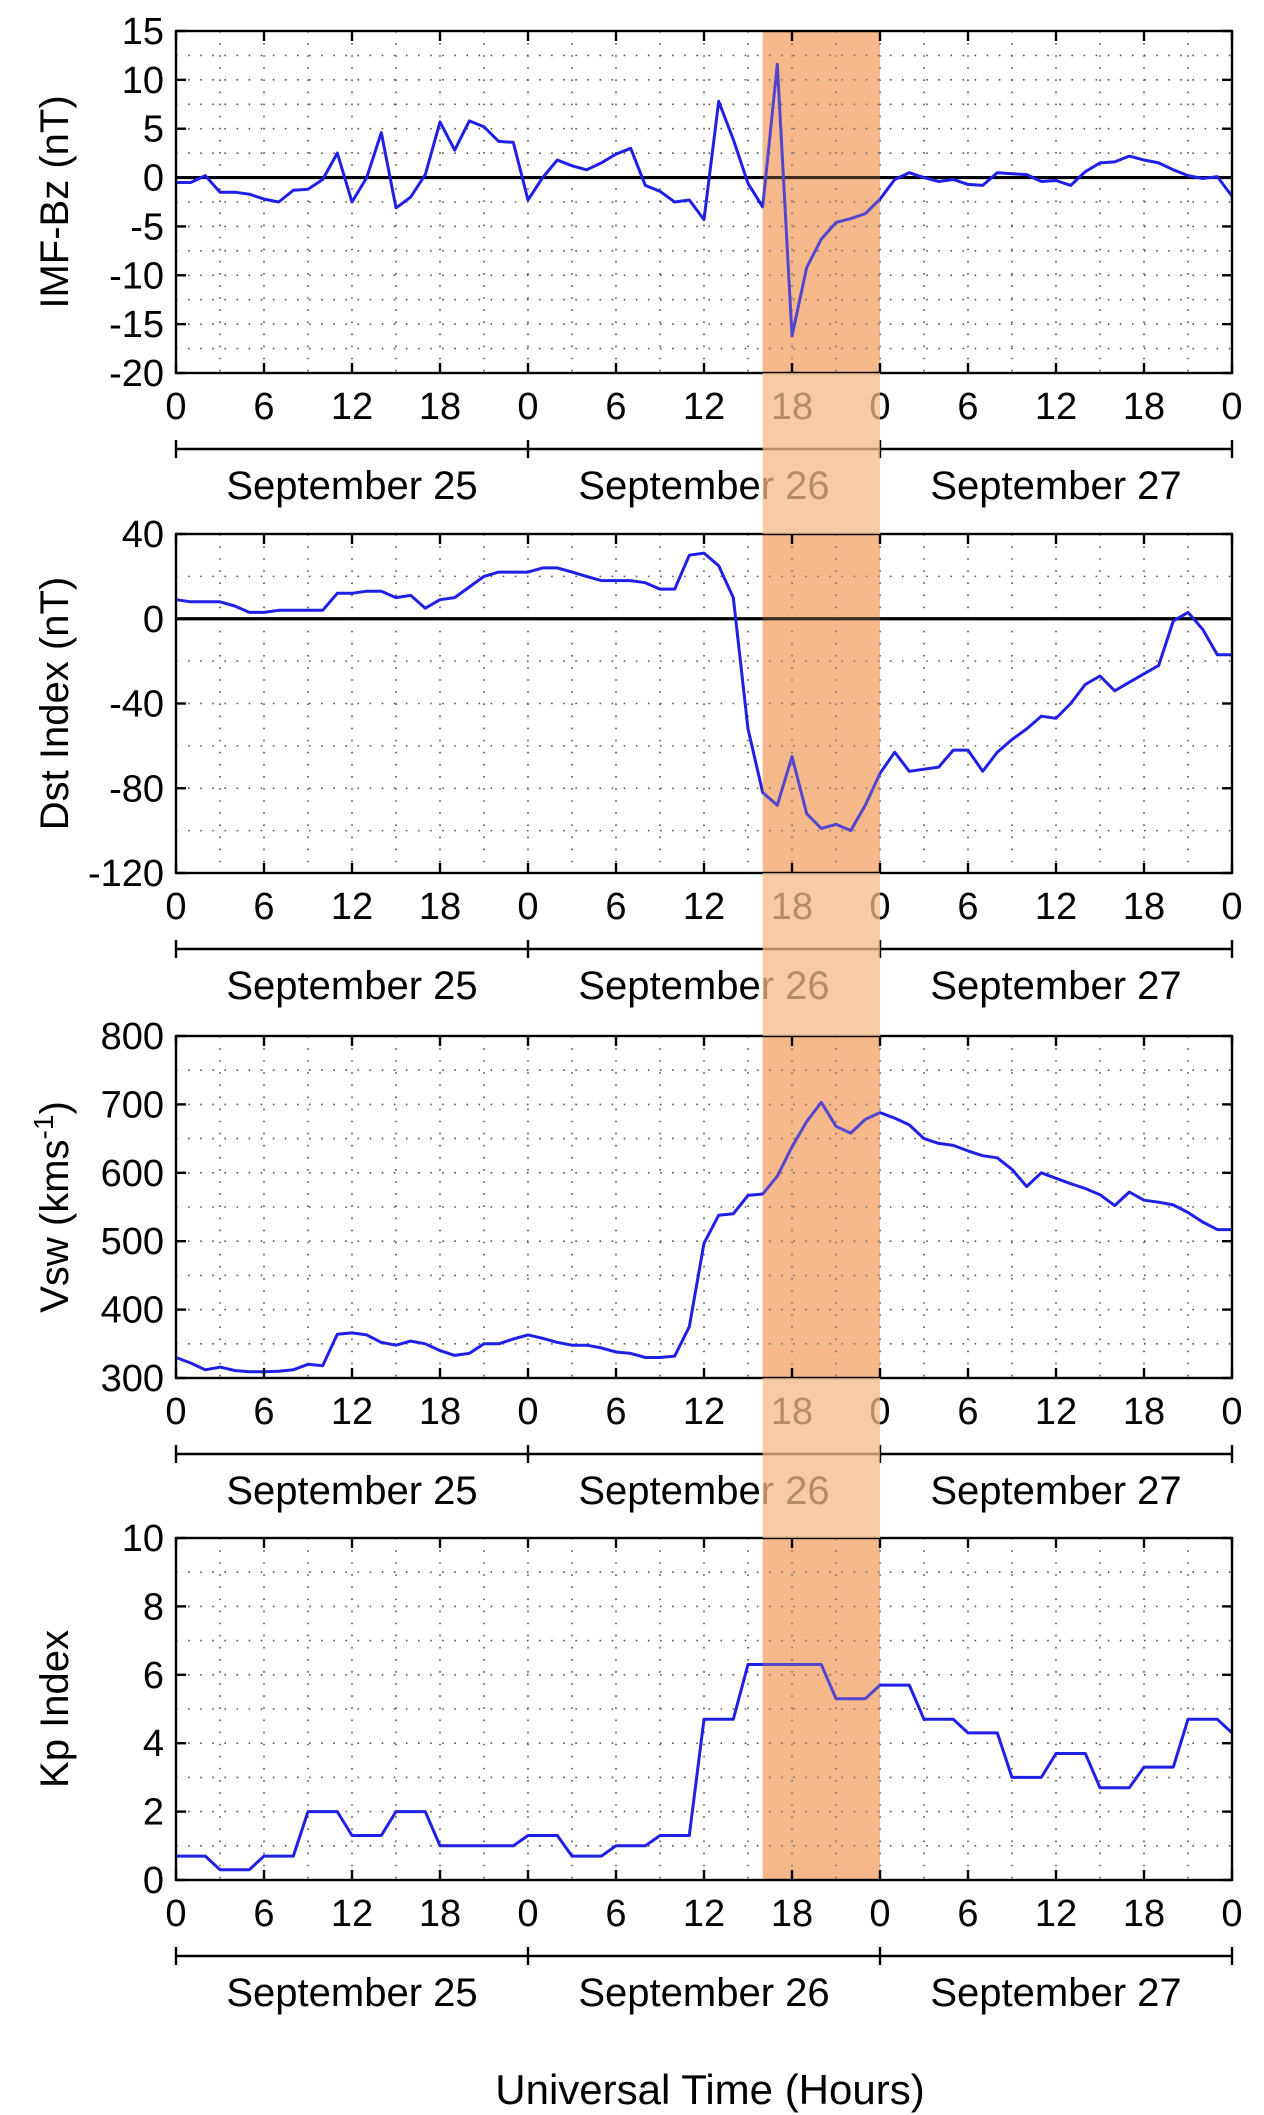 This screenshot has width=1264, height=2115. What do you see at coordinates (132, 1037) in the screenshot?
I see `y-tick-label: 800` at bounding box center [132, 1037].